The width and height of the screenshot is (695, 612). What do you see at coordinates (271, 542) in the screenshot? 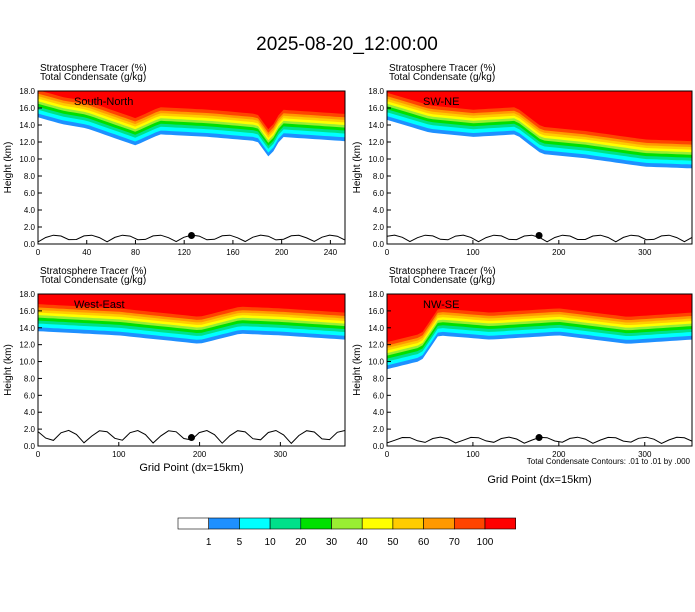
I see `colorbar-label: 10` at bounding box center [271, 542].